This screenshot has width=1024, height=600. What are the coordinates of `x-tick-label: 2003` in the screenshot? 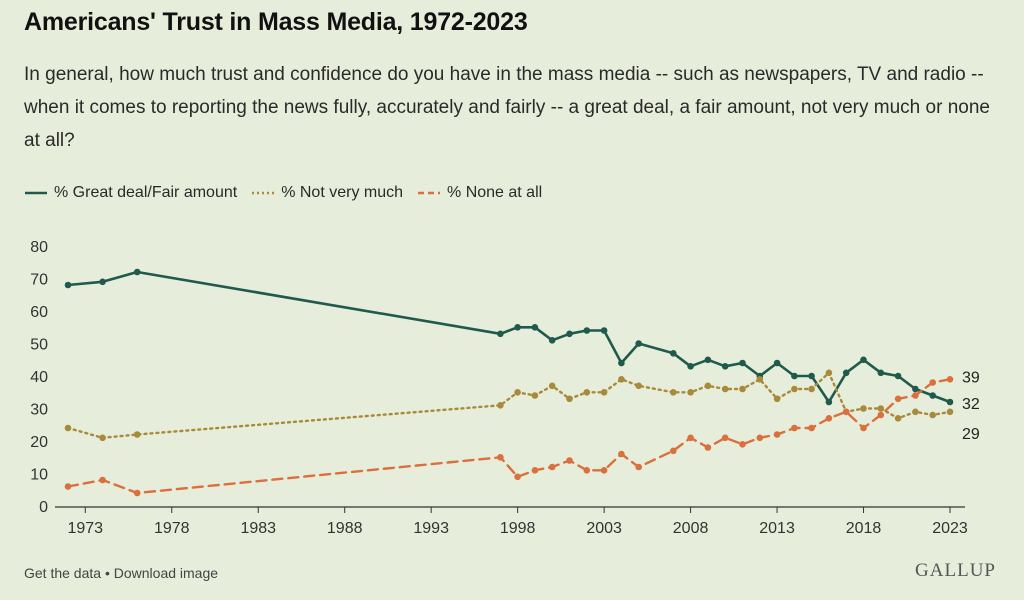 It's located at (604, 528).